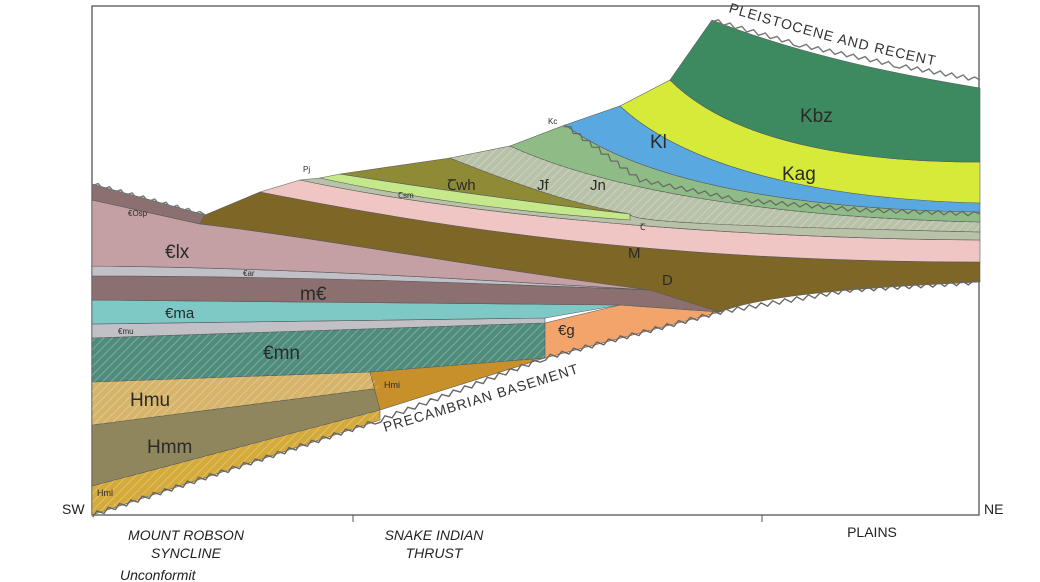 The image size is (1040, 582). Describe the element at coordinates (186, 553) in the screenshot. I see `loc-mount-robson-2: SYNCLINE` at that location.